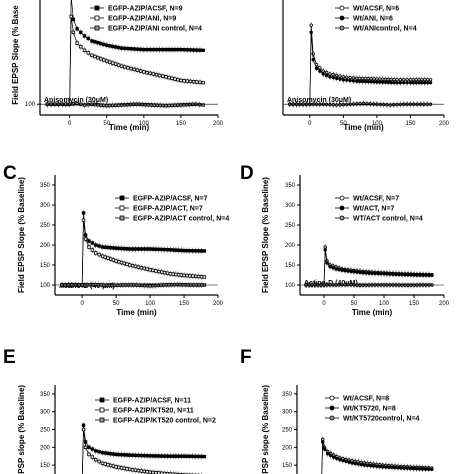 Image resolution: width=474 pixels, height=474 pixels. What do you see at coordinates (376, 199) in the screenshot?
I see `legend-entry: Wt/ACSF, N=7` at bounding box center [376, 199].